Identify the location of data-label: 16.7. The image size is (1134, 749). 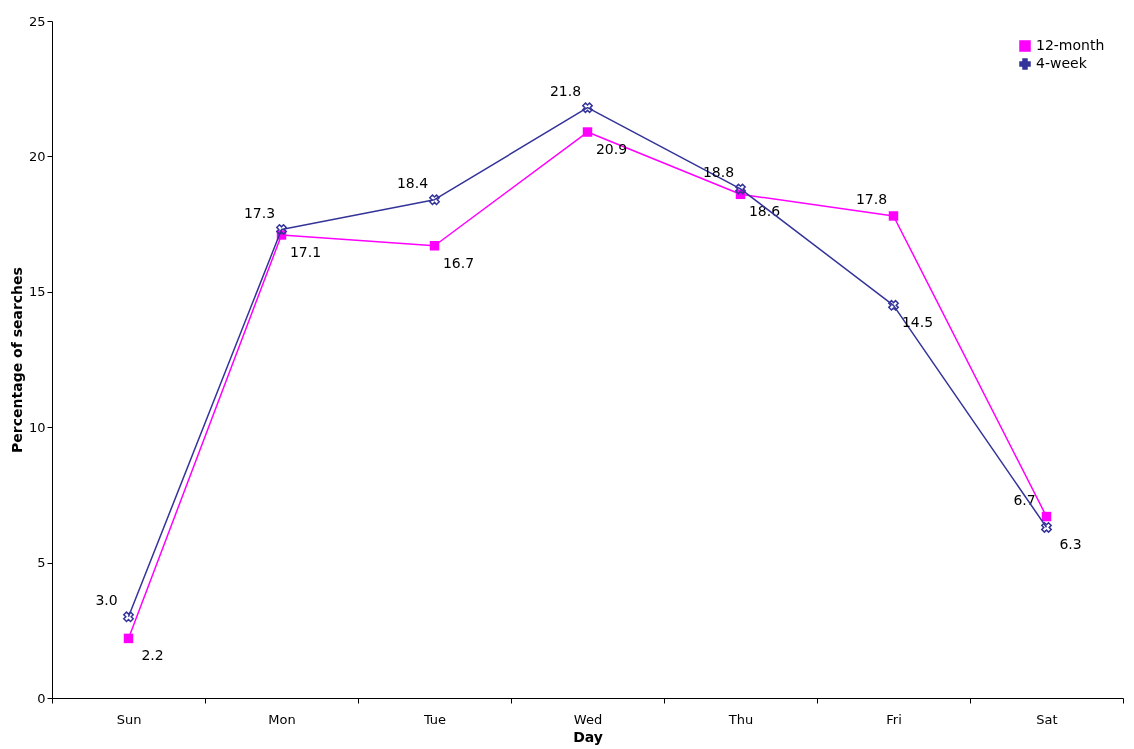
(458, 262).